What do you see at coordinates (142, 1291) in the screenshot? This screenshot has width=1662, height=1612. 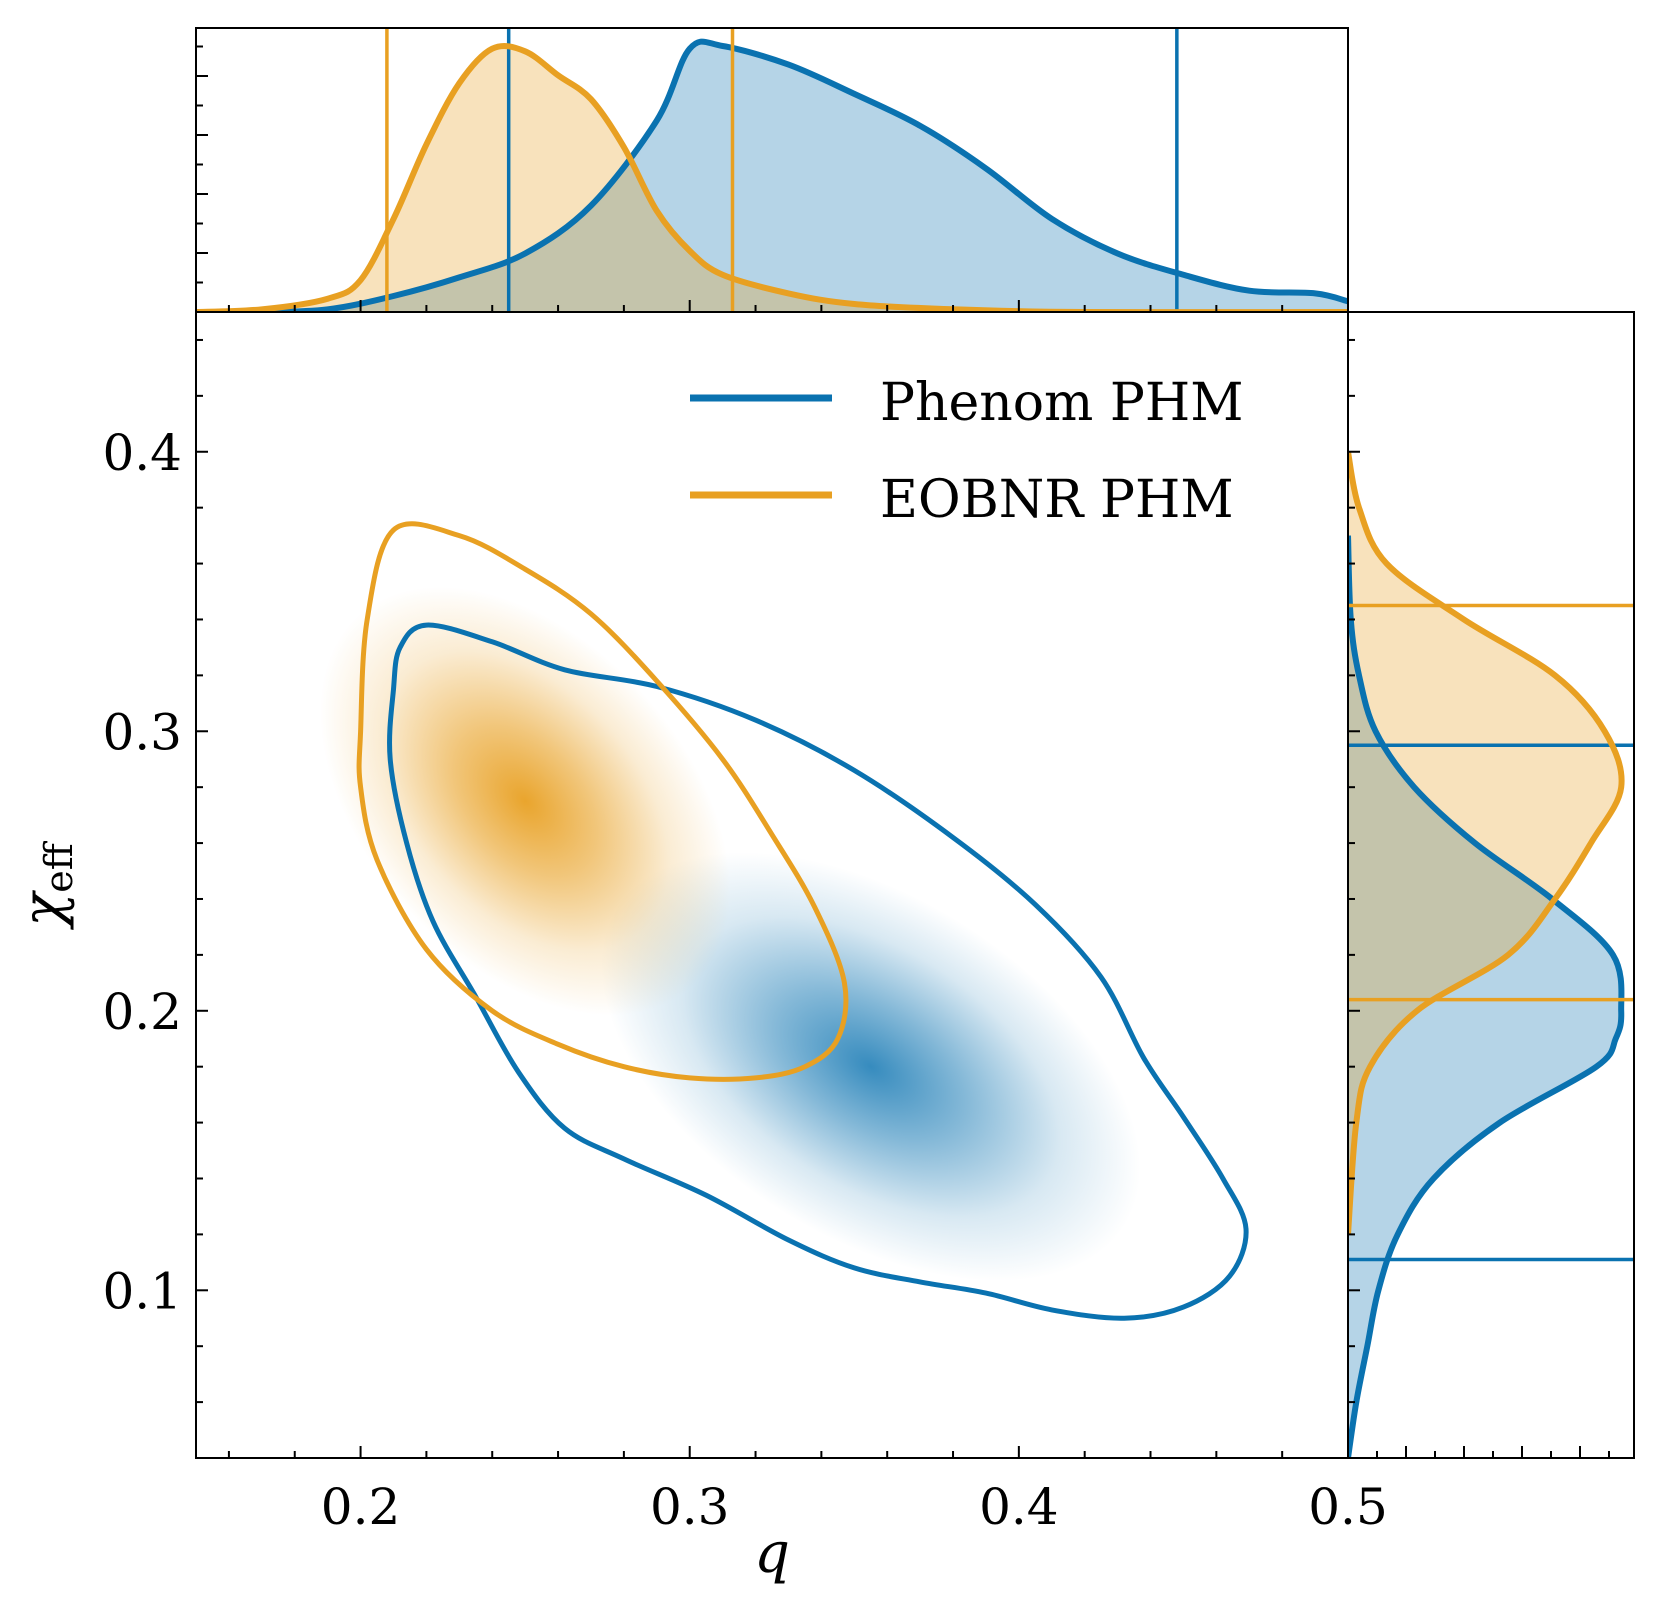 I see `y-tick-label: 0.1` at bounding box center [142, 1291].